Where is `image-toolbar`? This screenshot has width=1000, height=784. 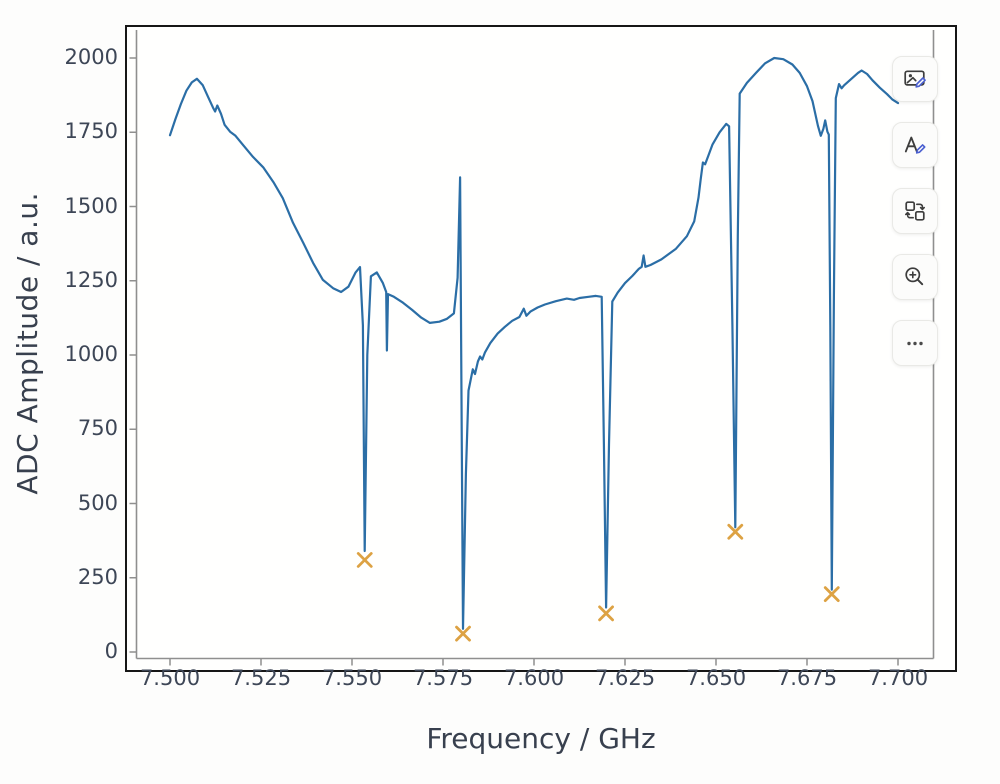
image-toolbar is located at coordinates (915, 221).